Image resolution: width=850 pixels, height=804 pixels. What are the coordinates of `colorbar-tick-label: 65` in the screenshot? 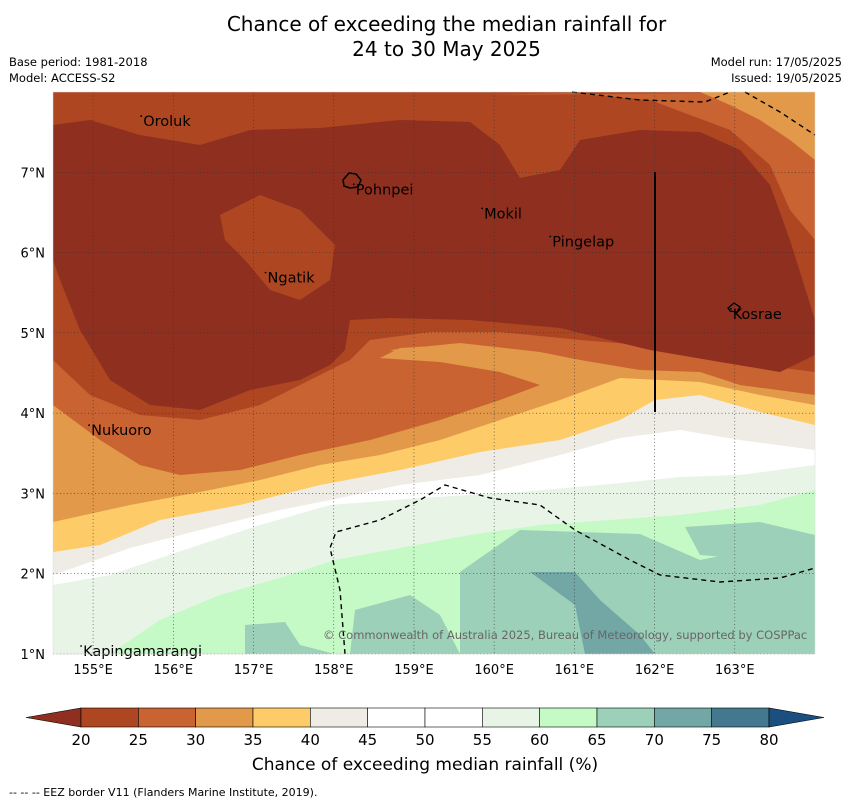 It's located at (596, 740).